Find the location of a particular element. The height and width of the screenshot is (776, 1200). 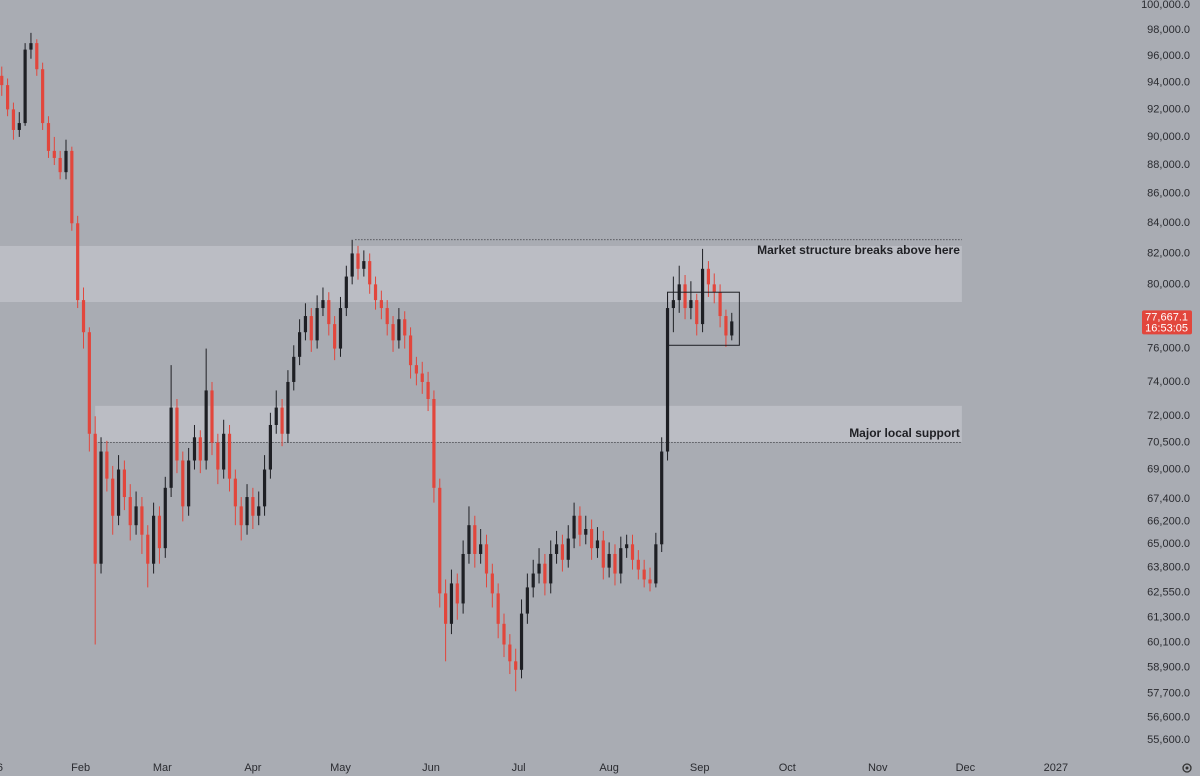

y-tick-label: 76,000.0 is located at coordinates (1168, 348).